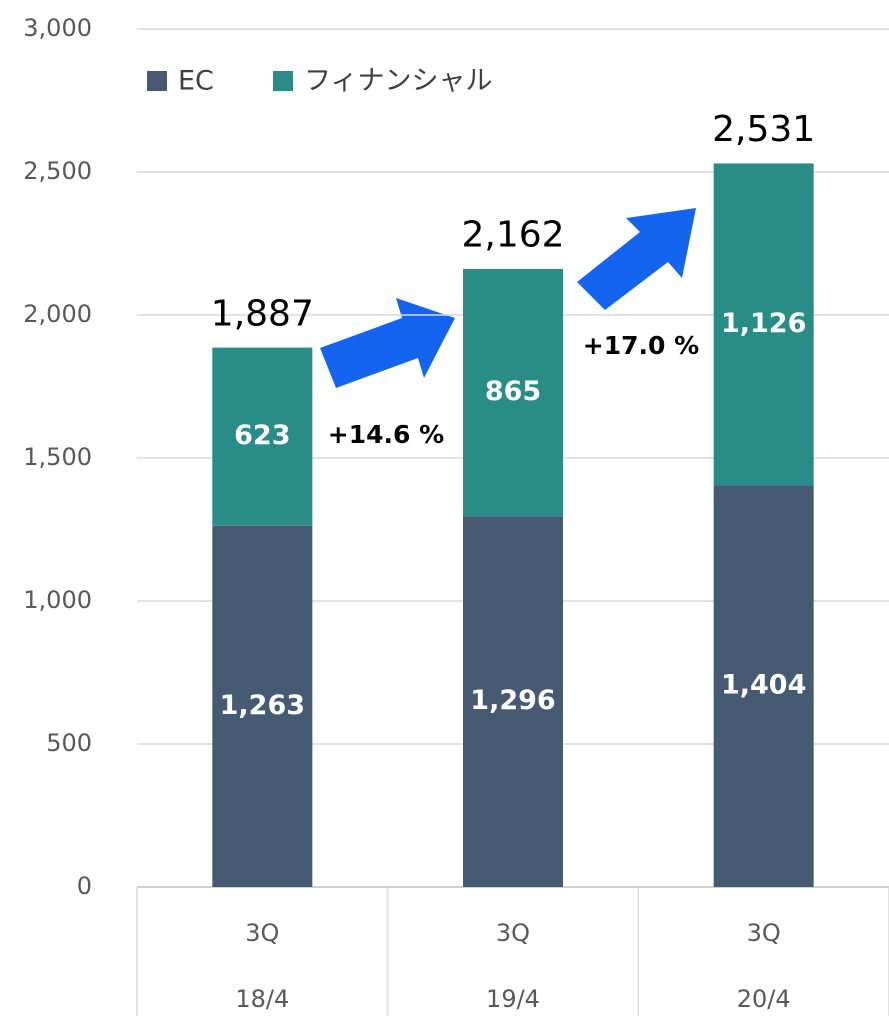 This screenshot has width=889, height=1016. What do you see at coordinates (57, 457) in the screenshot?
I see `y-tick-label: 1,500` at bounding box center [57, 457].